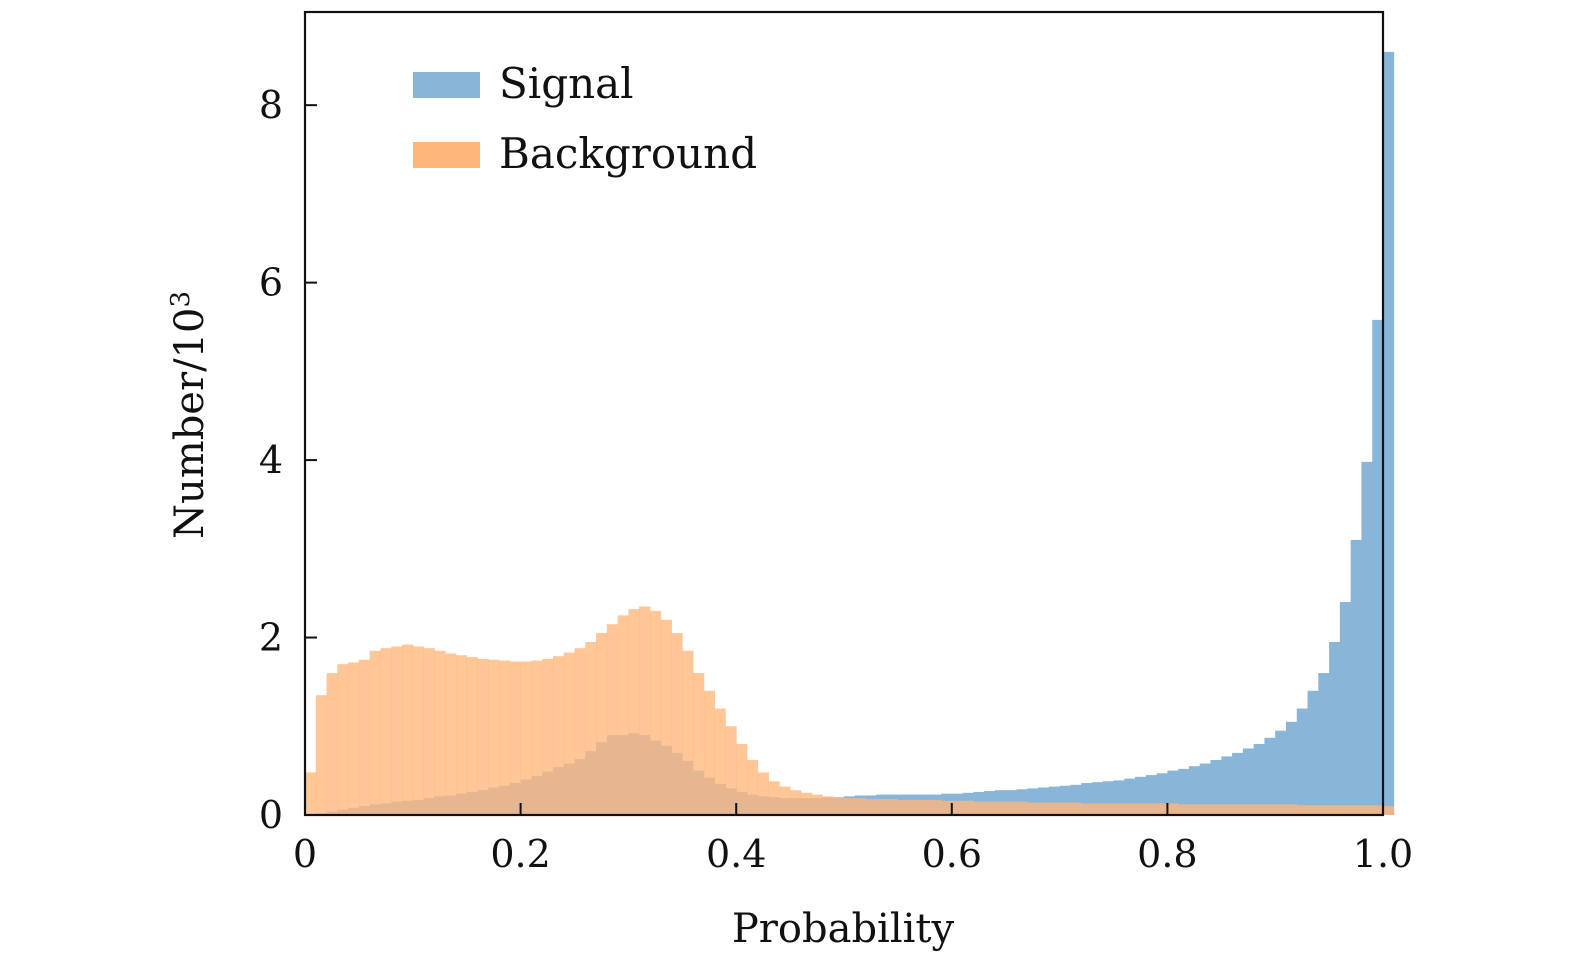  I want to click on x-tick-label-0: 0, so click(305, 854).